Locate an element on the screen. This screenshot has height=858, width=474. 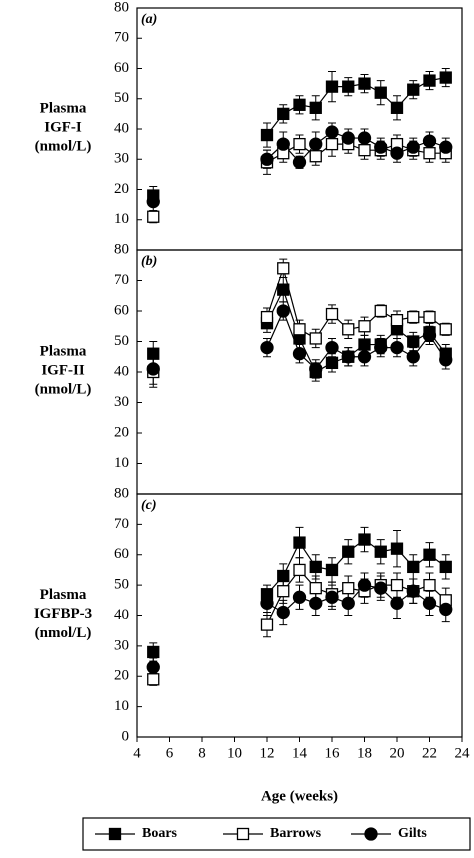
y-tick-label: 80 is located at coordinates (121, 7).